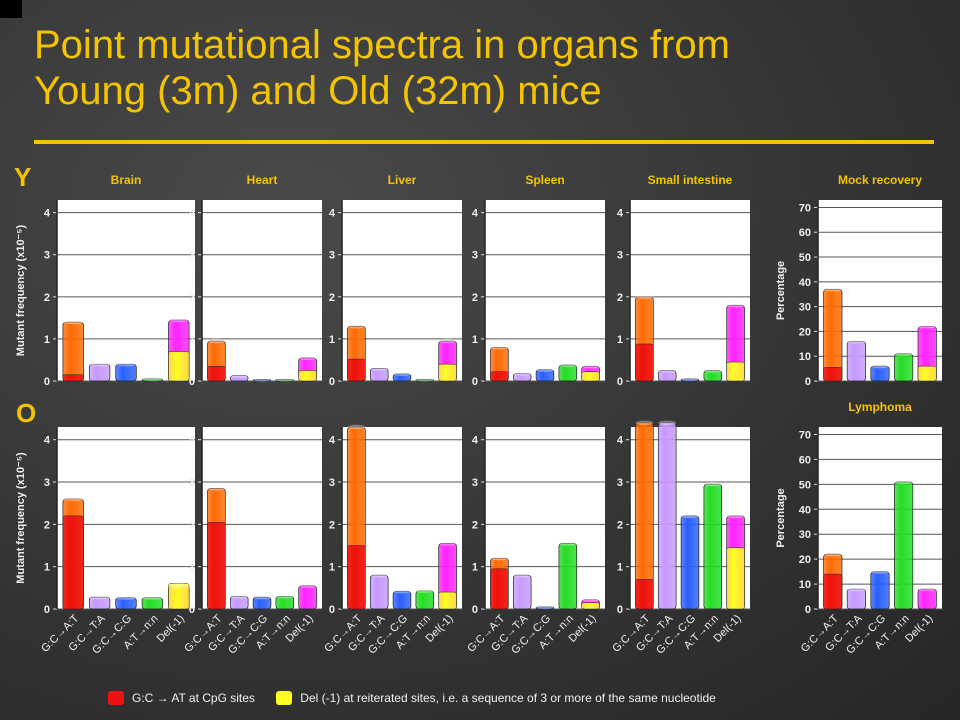  Describe the element at coordinates (805, 435) in the screenshot. I see `y-tick-label: 70` at that location.